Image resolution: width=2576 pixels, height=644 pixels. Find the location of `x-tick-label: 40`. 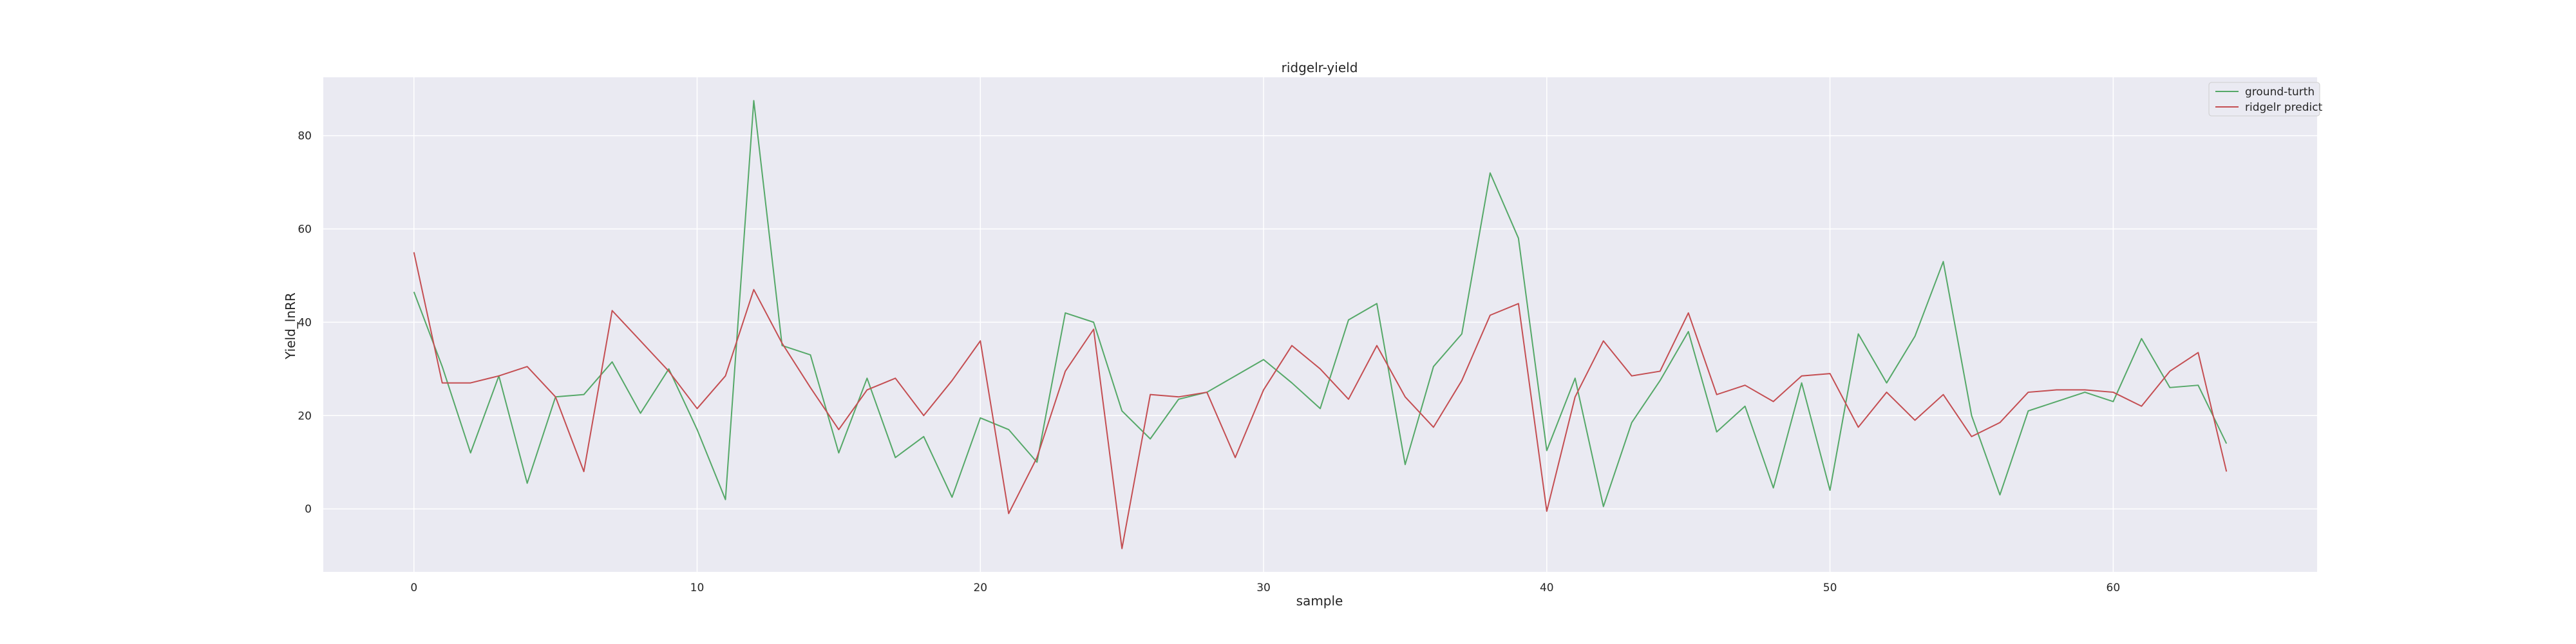

x-tick-label: 40 is located at coordinates (1547, 588).